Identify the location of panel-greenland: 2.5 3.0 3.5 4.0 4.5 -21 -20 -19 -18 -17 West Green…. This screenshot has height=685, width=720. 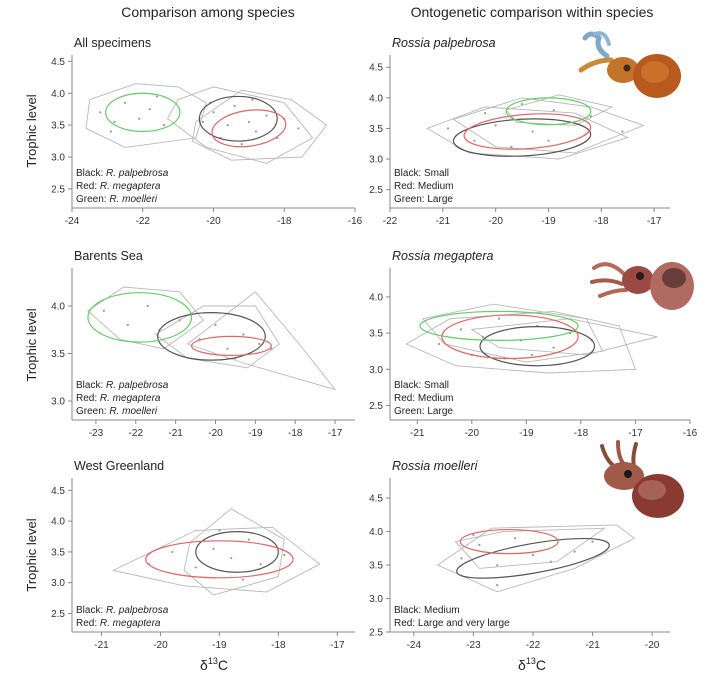
(203, 555).